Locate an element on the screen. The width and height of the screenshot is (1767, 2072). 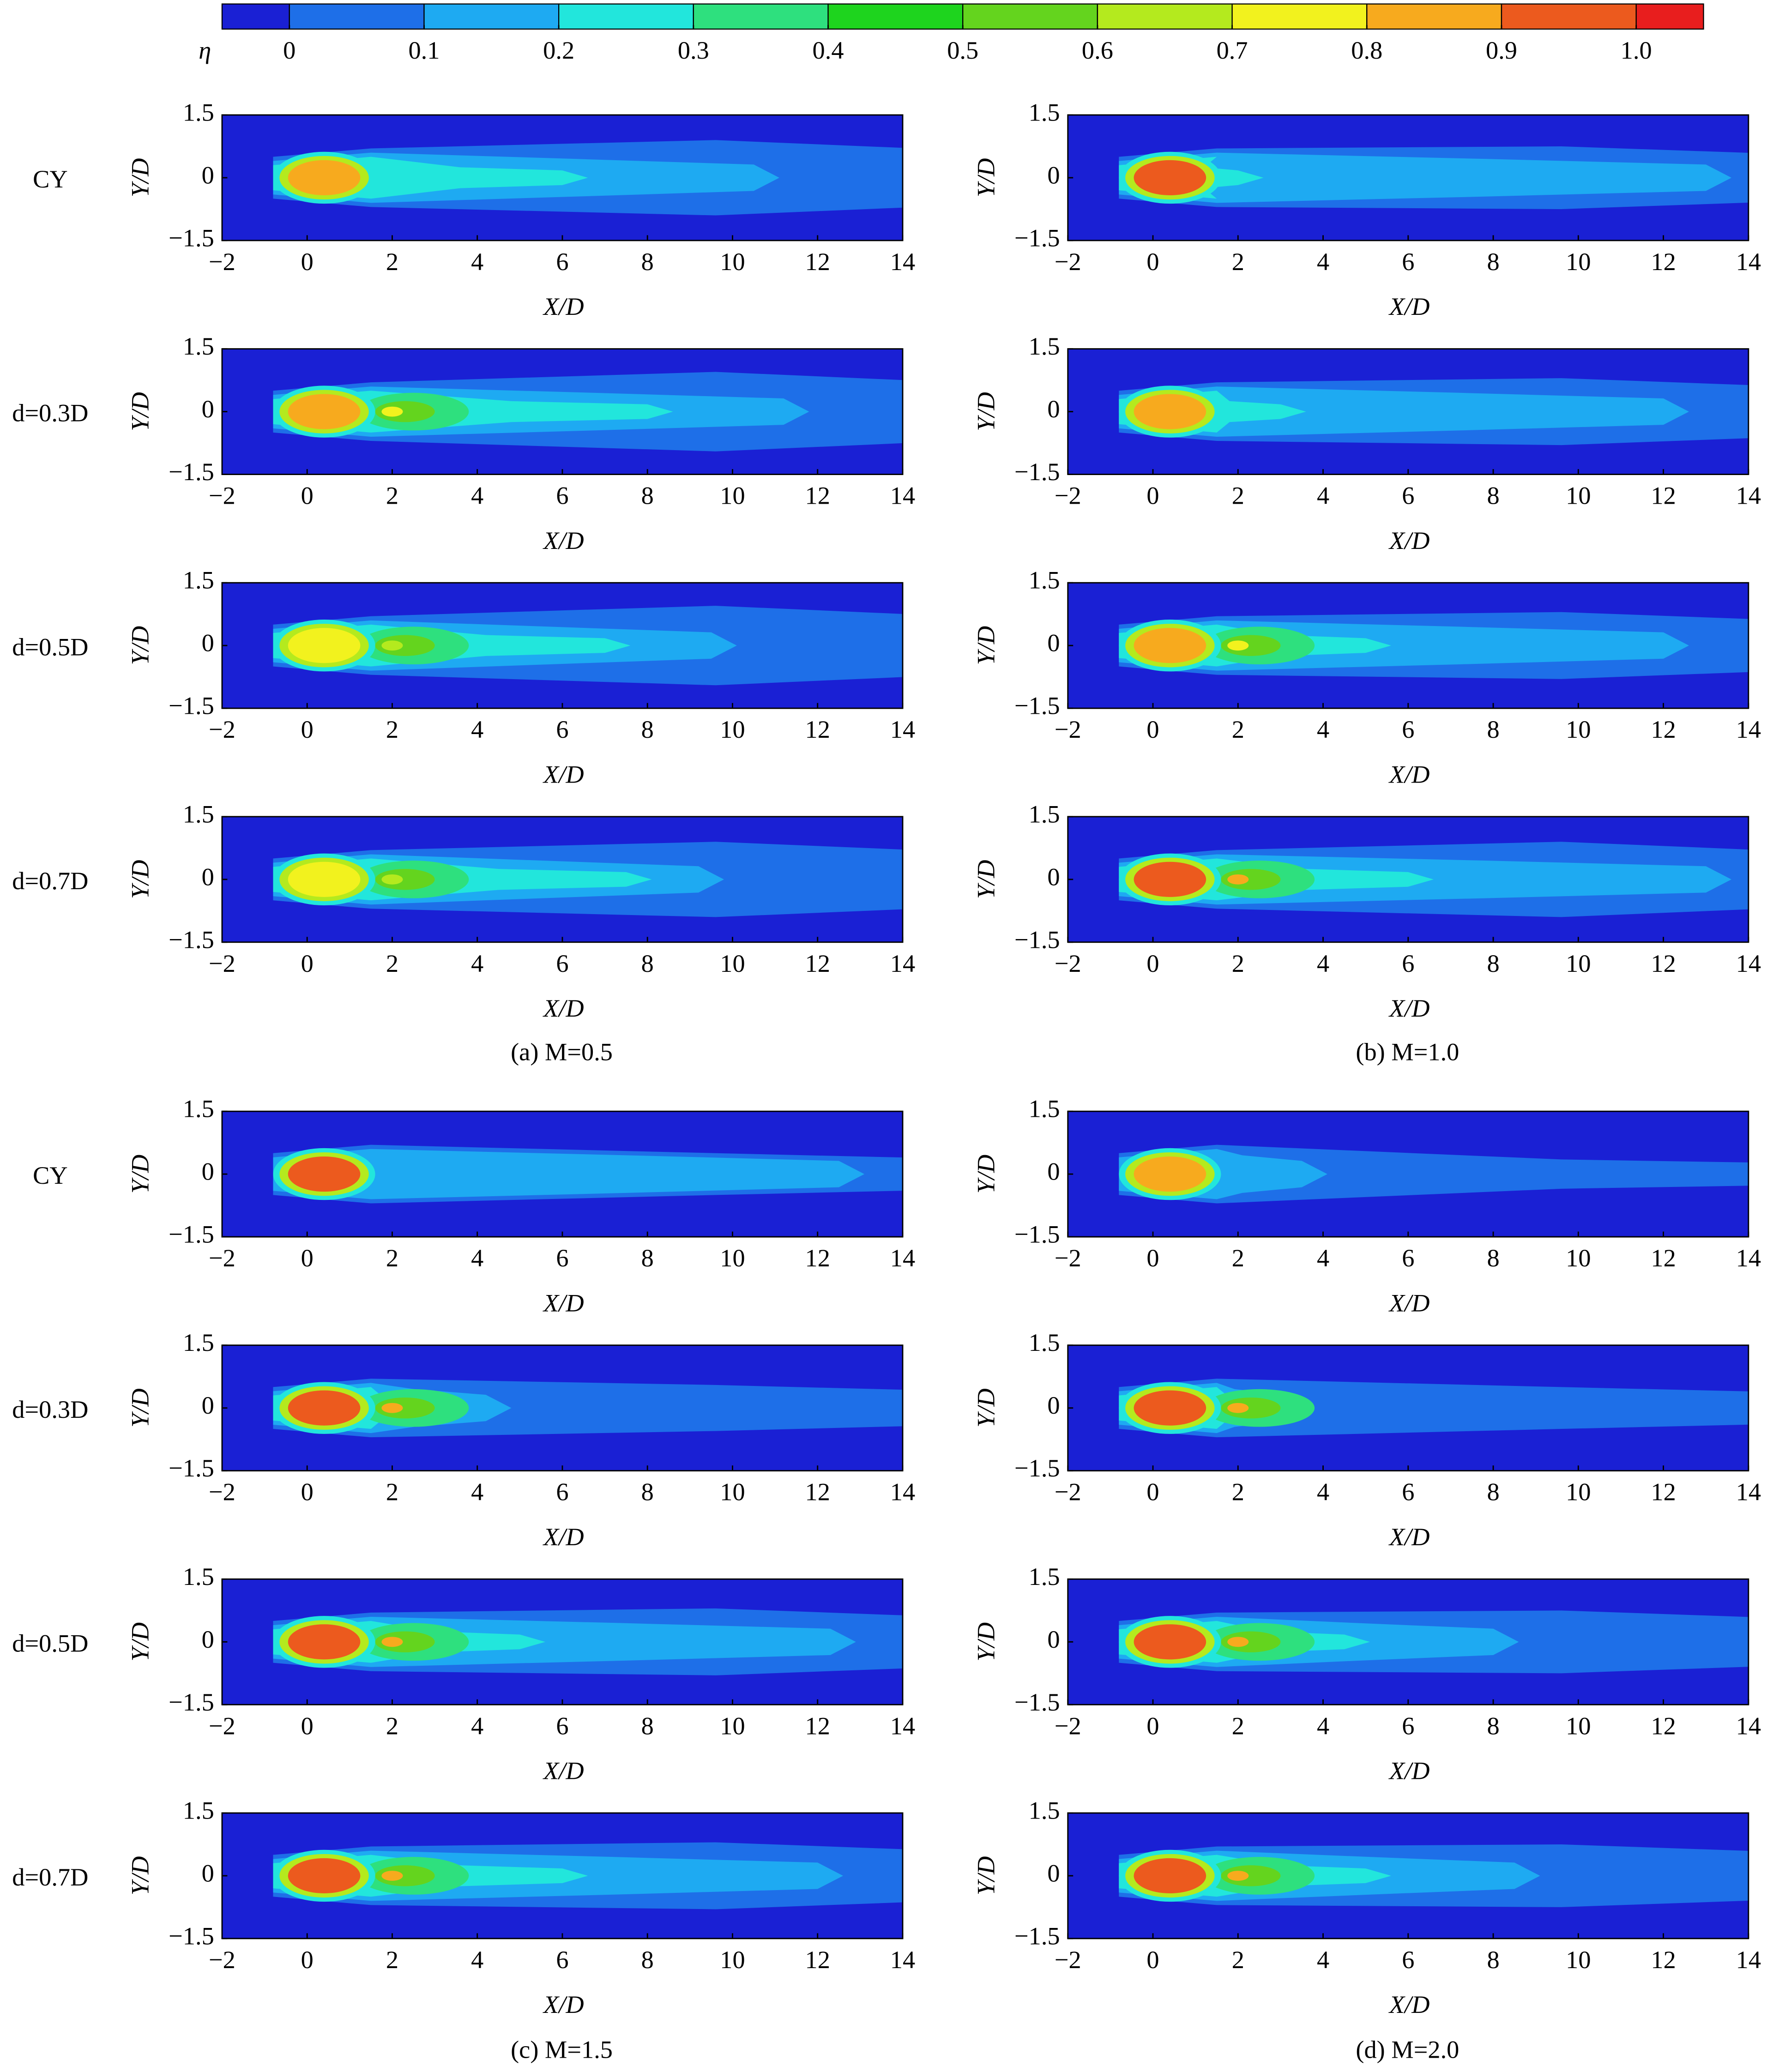
colorbar-tick-label: 0.6 is located at coordinates (1097, 50).